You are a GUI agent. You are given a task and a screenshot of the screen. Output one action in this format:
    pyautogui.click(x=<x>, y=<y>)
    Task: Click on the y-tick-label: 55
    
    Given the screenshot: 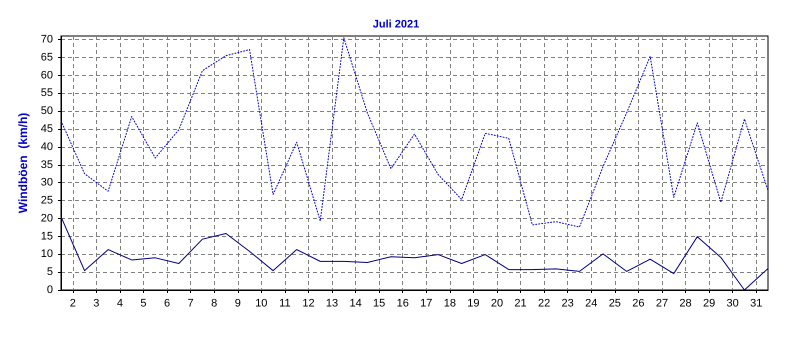 What is the action you would take?
    pyautogui.click(x=46, y=93)
    